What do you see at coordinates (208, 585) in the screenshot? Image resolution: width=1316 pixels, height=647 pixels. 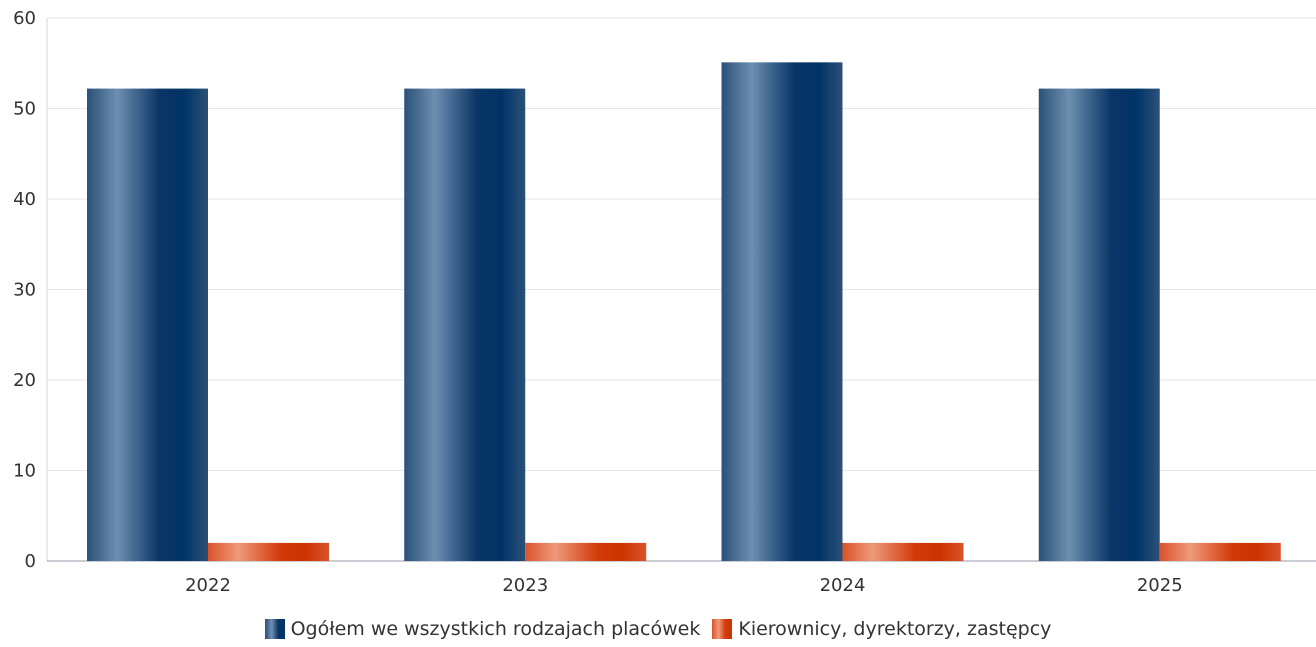 I see `x-tick-label: 2022` at bounding box center [208, 585].